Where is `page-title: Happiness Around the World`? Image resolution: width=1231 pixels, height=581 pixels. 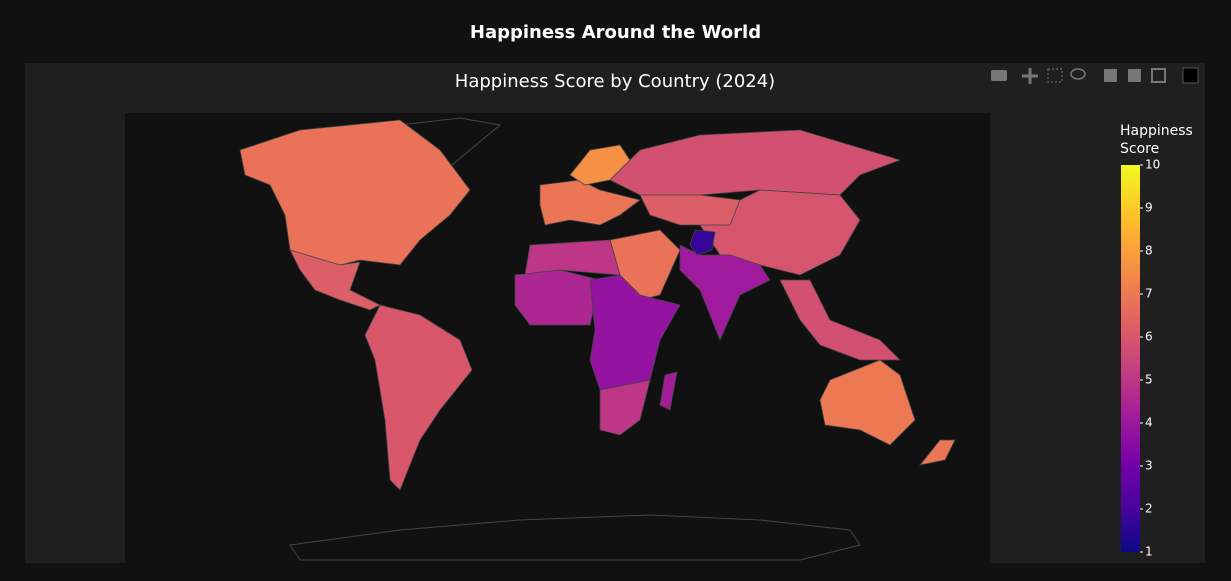 page-title: Happiness Around the World is located at coordinates (615, 32).